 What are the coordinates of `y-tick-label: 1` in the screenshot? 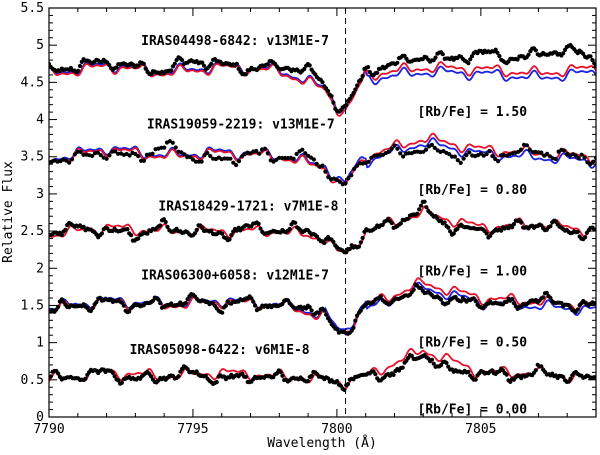 It's located at (40, 343).